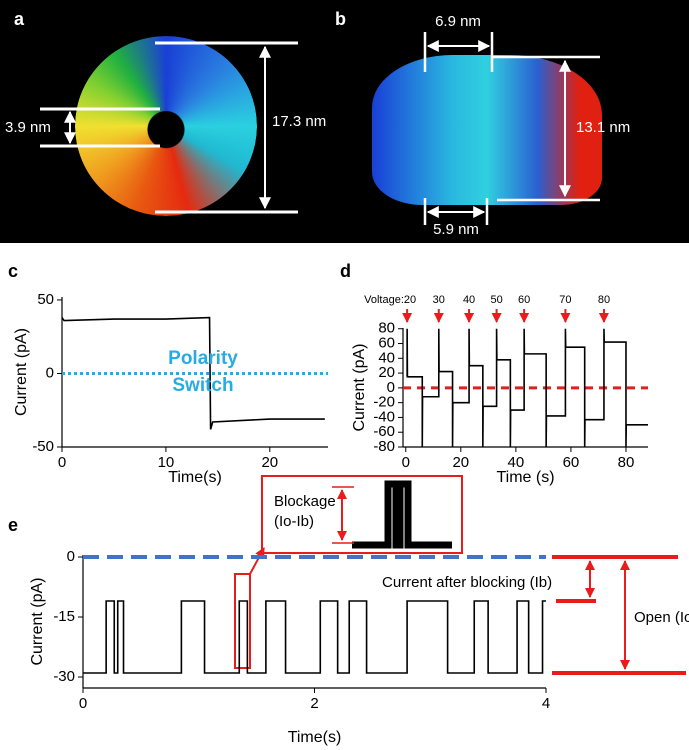 The width and height of the screenshot is (689, 750). What do you see at coordinates (496, 300) in the screenshot?
I see `voltage-label: 50` at bounding box center [496, 300].